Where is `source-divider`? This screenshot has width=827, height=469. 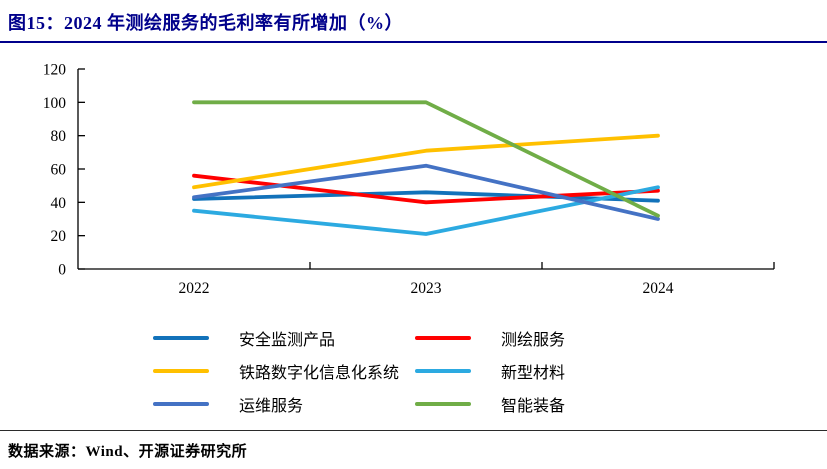
source-divider is located at coordinates (413, 430).